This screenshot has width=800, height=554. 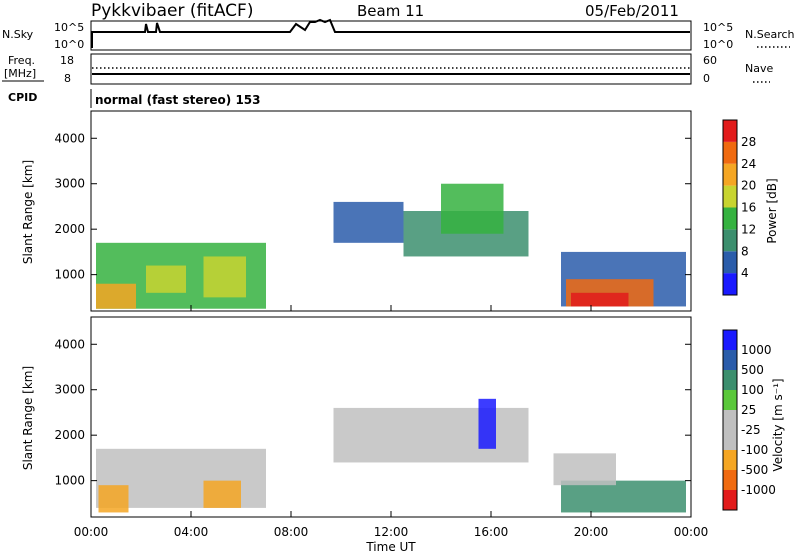 What do you see at coordinates (69, 390) in the screenshot?
I see `velocity-ytick-label: 3000` at bounding box center [69, 390].